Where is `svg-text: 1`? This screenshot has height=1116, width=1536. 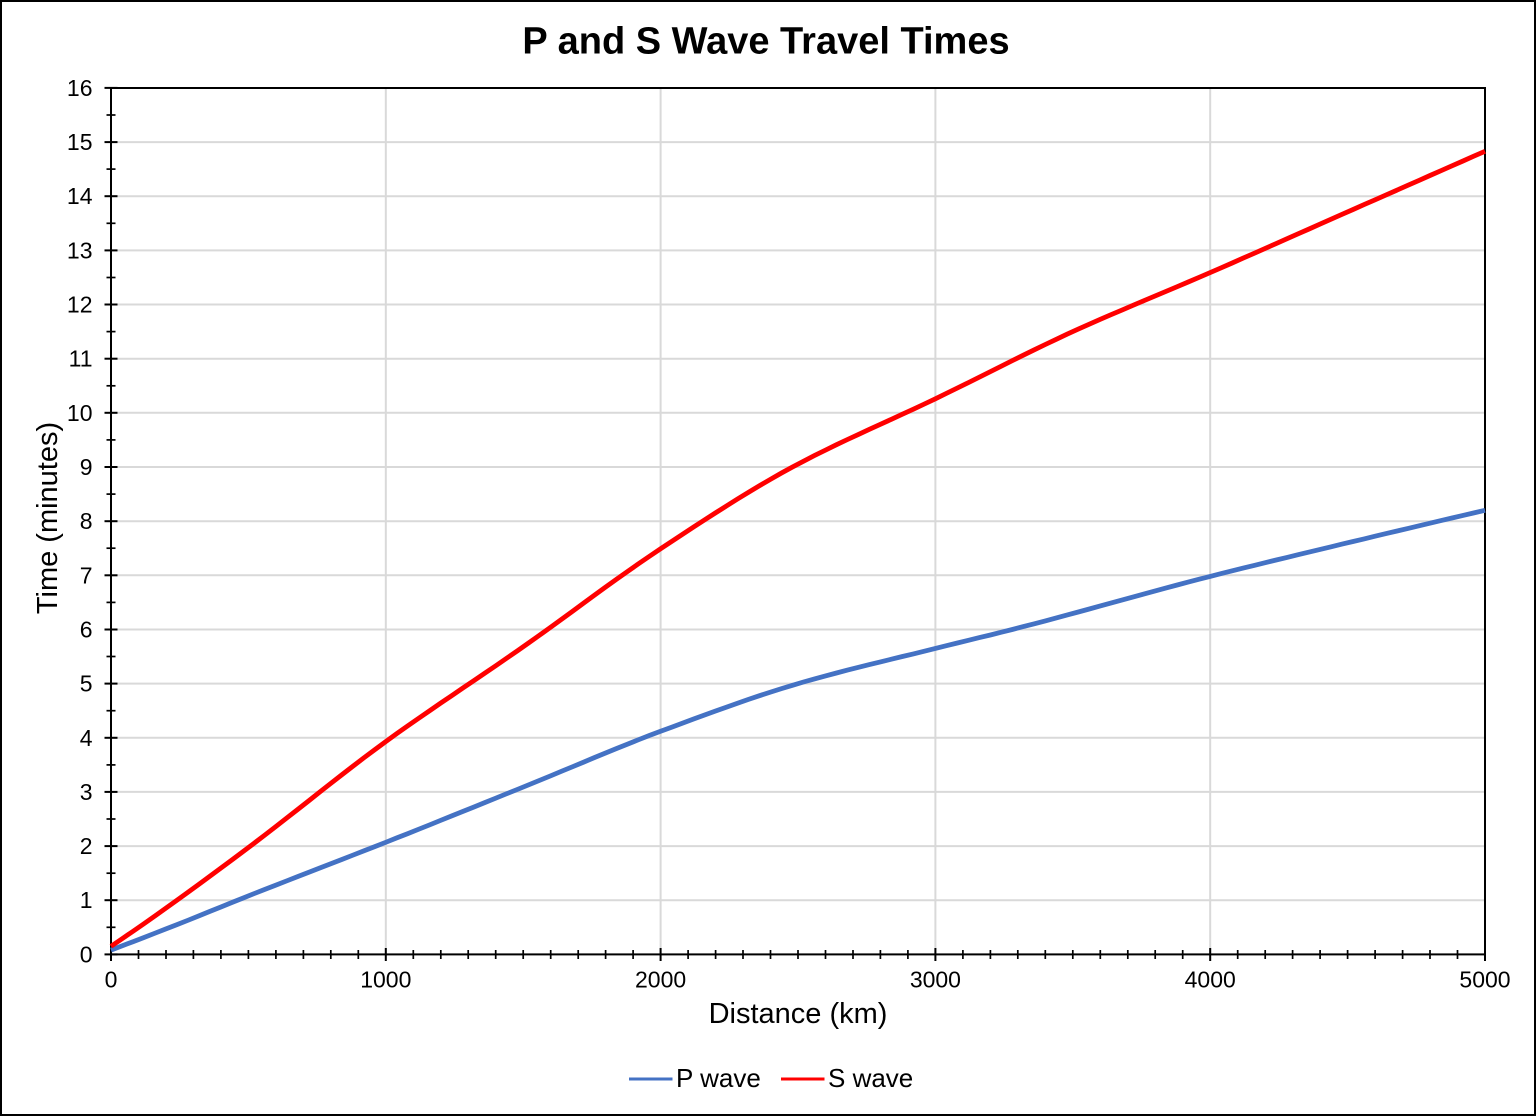
svg-text: 1 is located at coordinates (86, 900).